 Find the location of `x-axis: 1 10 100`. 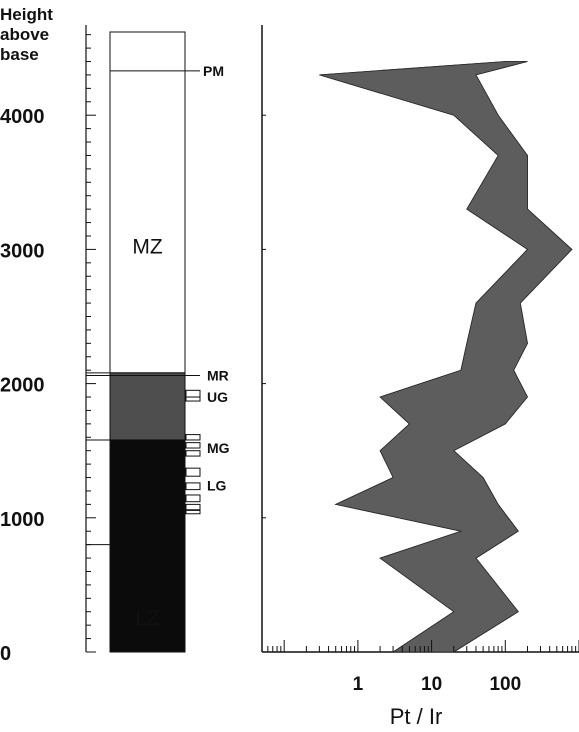

x-axis: 1 10 100 is located at coordinates (420, 667).